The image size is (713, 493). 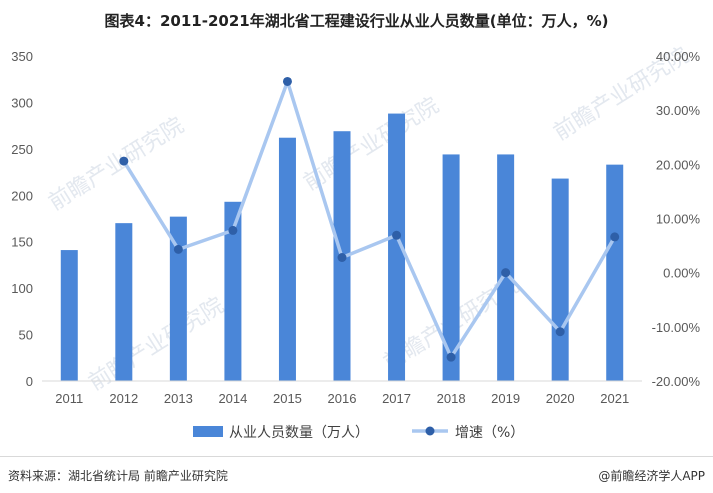 I want to click on y-right-tick-label: 10.00%, so click(x=678, y=219).